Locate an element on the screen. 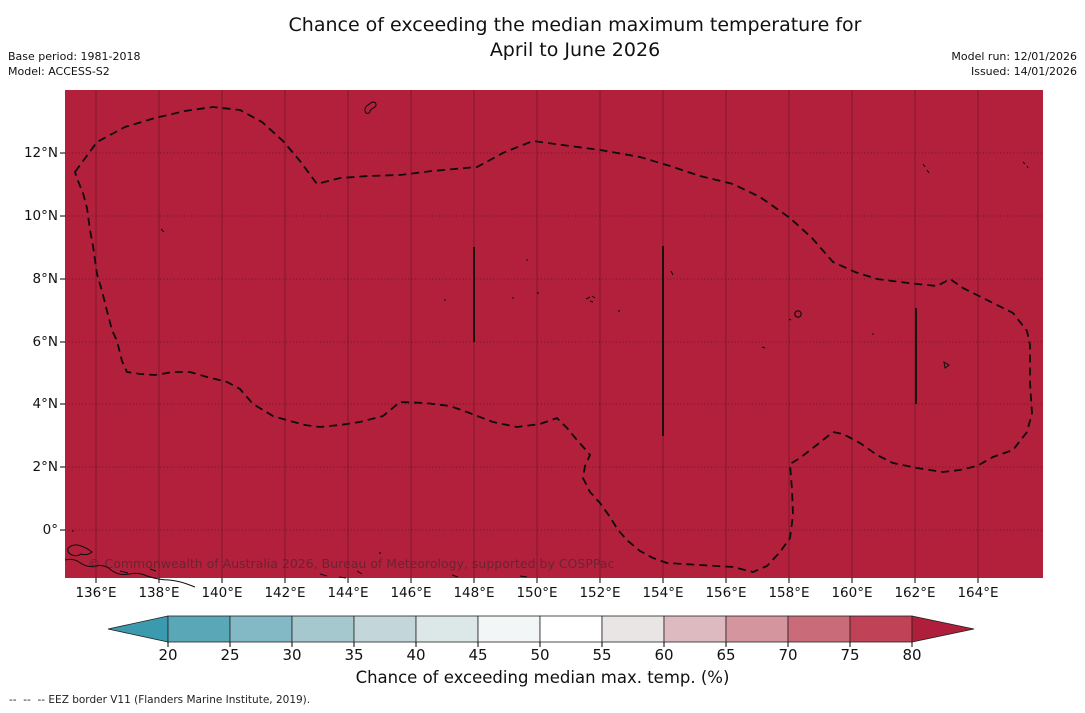 This screenshot has height=713, width=1085. y-tick-label: 10°N is located at coordinates (40, 216).